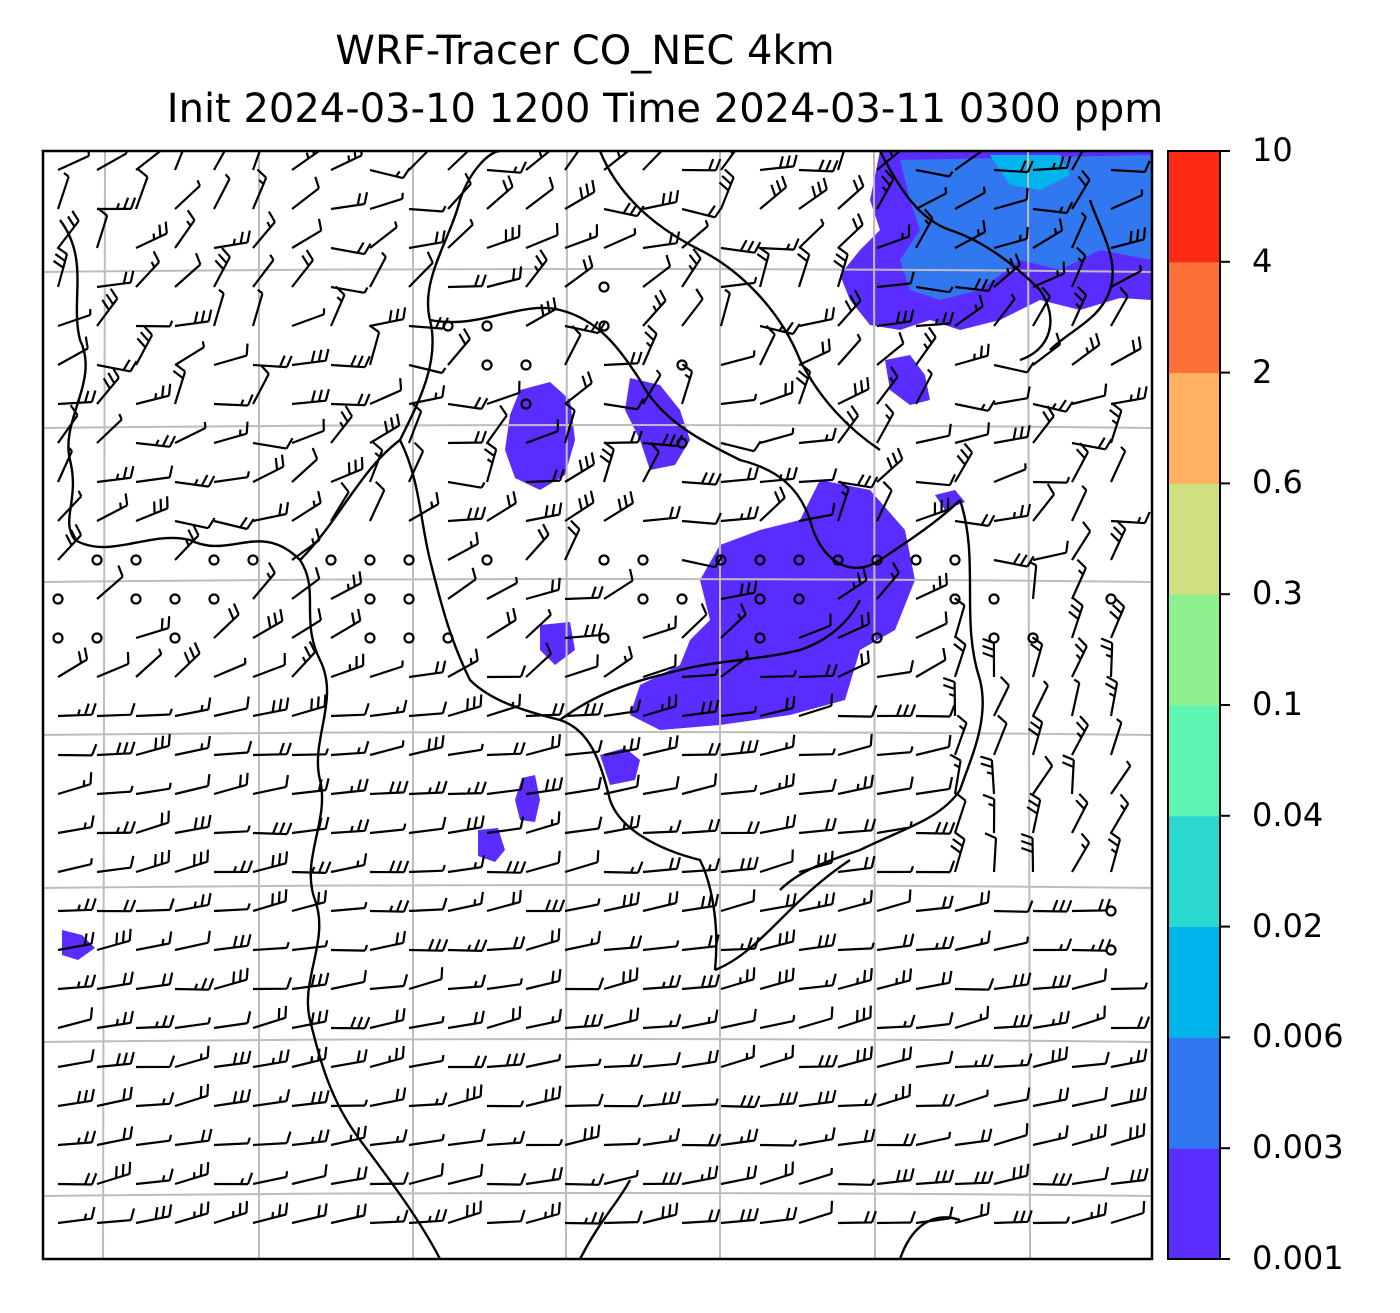 The image size is (1400, 1313). What do you see at coordinates (1288, 925) in the screenshot?
I see `colorbar-tick-label: 0.02` at bounding box center [1288, 925].